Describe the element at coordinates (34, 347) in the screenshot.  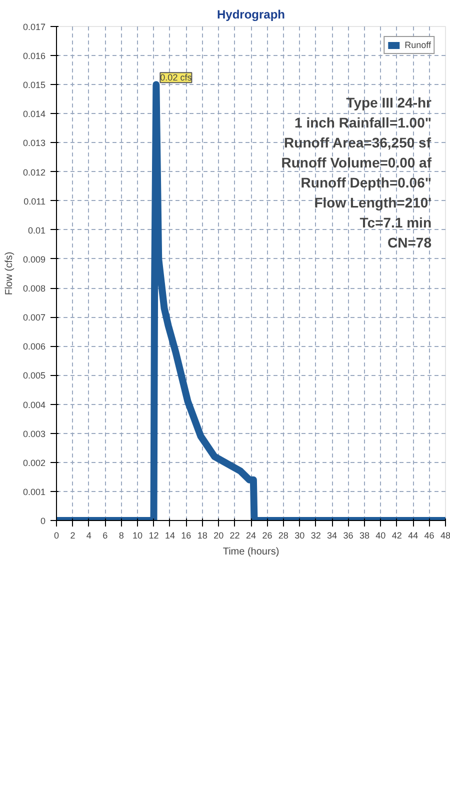
I see `y-tick-label: 0.006` at that location.